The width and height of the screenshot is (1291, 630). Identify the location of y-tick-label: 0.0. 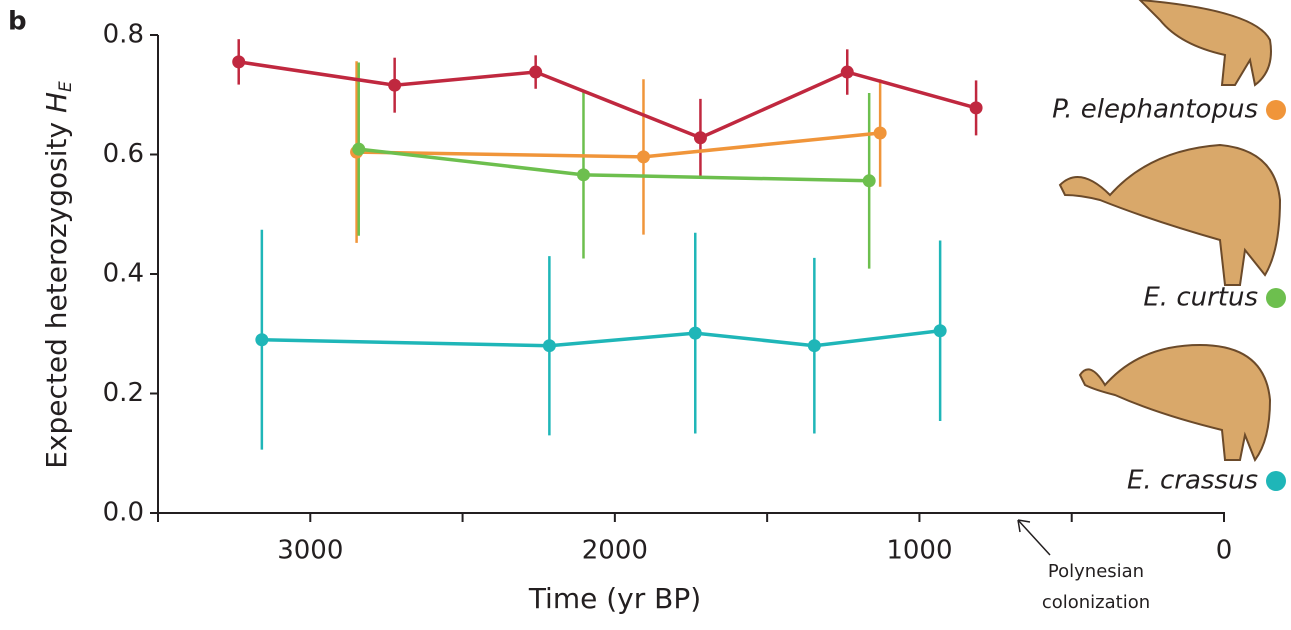
(123, 513).